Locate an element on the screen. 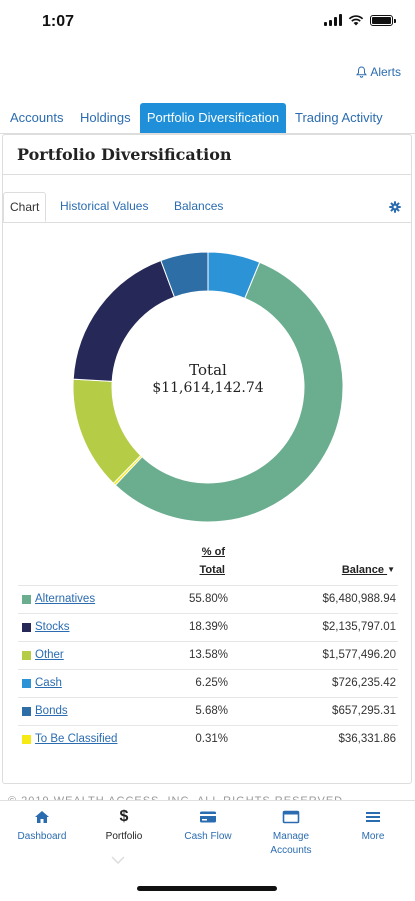 This screenshot has height=901, width=415. row-balance: $1,577,496.20 is located at coordinates (359, 655).